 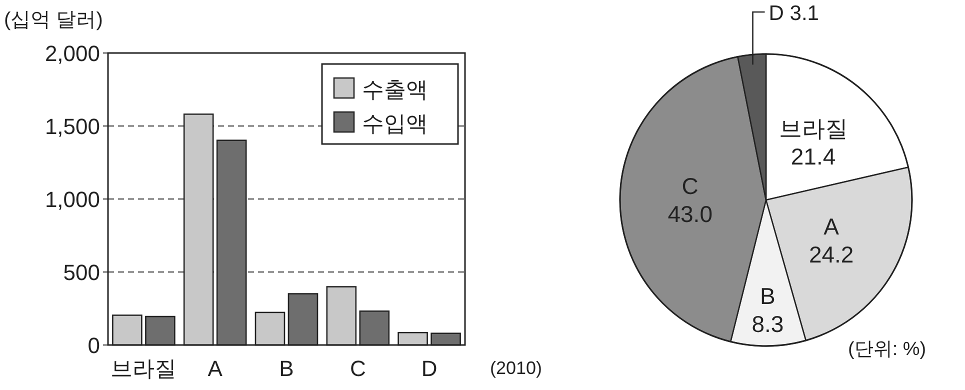 What do you see at coordinates (887, 349) in the screenshot?
I see `text: (단위: %)` at bounding box center [887, 349].